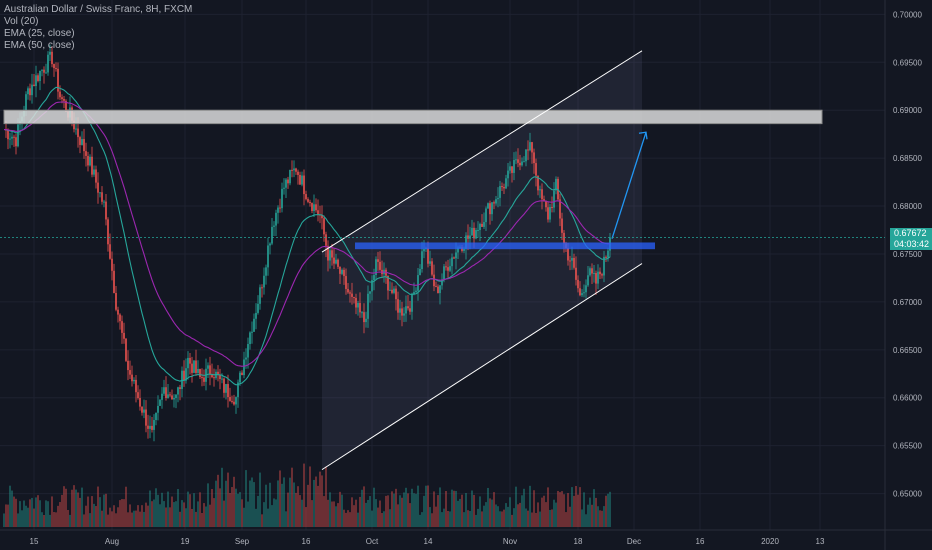 This screenshot has height=550, width=932. I want to click on channel-lower-line, so click(482, 367).